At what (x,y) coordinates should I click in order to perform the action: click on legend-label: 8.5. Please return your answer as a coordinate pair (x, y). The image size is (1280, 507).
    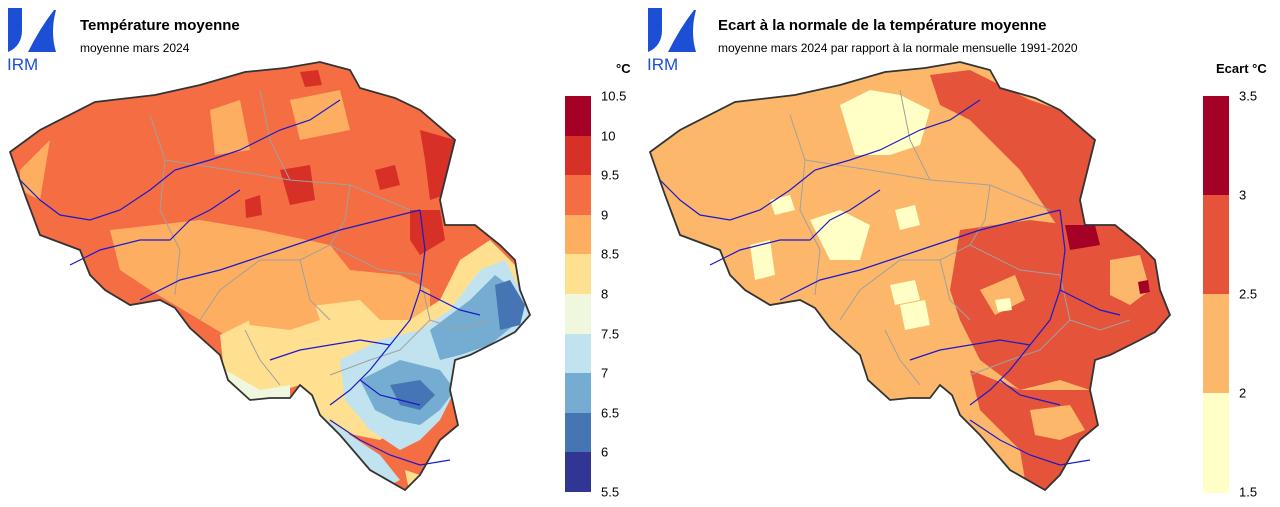
    Looking at the image, I should click on (610, 254).